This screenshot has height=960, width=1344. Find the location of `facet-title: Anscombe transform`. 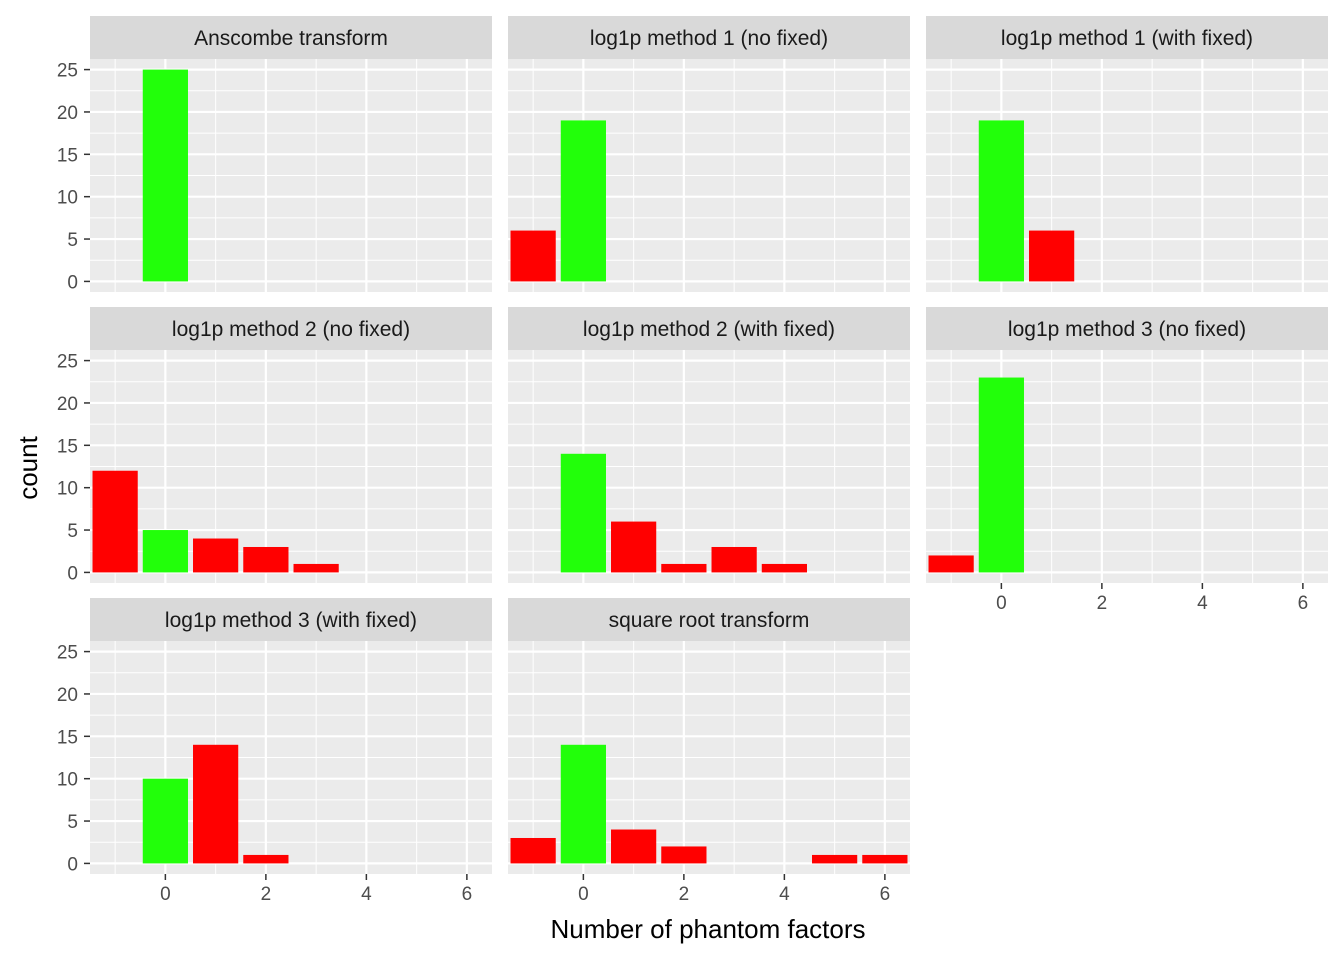

facet-title: Anscombe transform is located at coordinates (291, 38).